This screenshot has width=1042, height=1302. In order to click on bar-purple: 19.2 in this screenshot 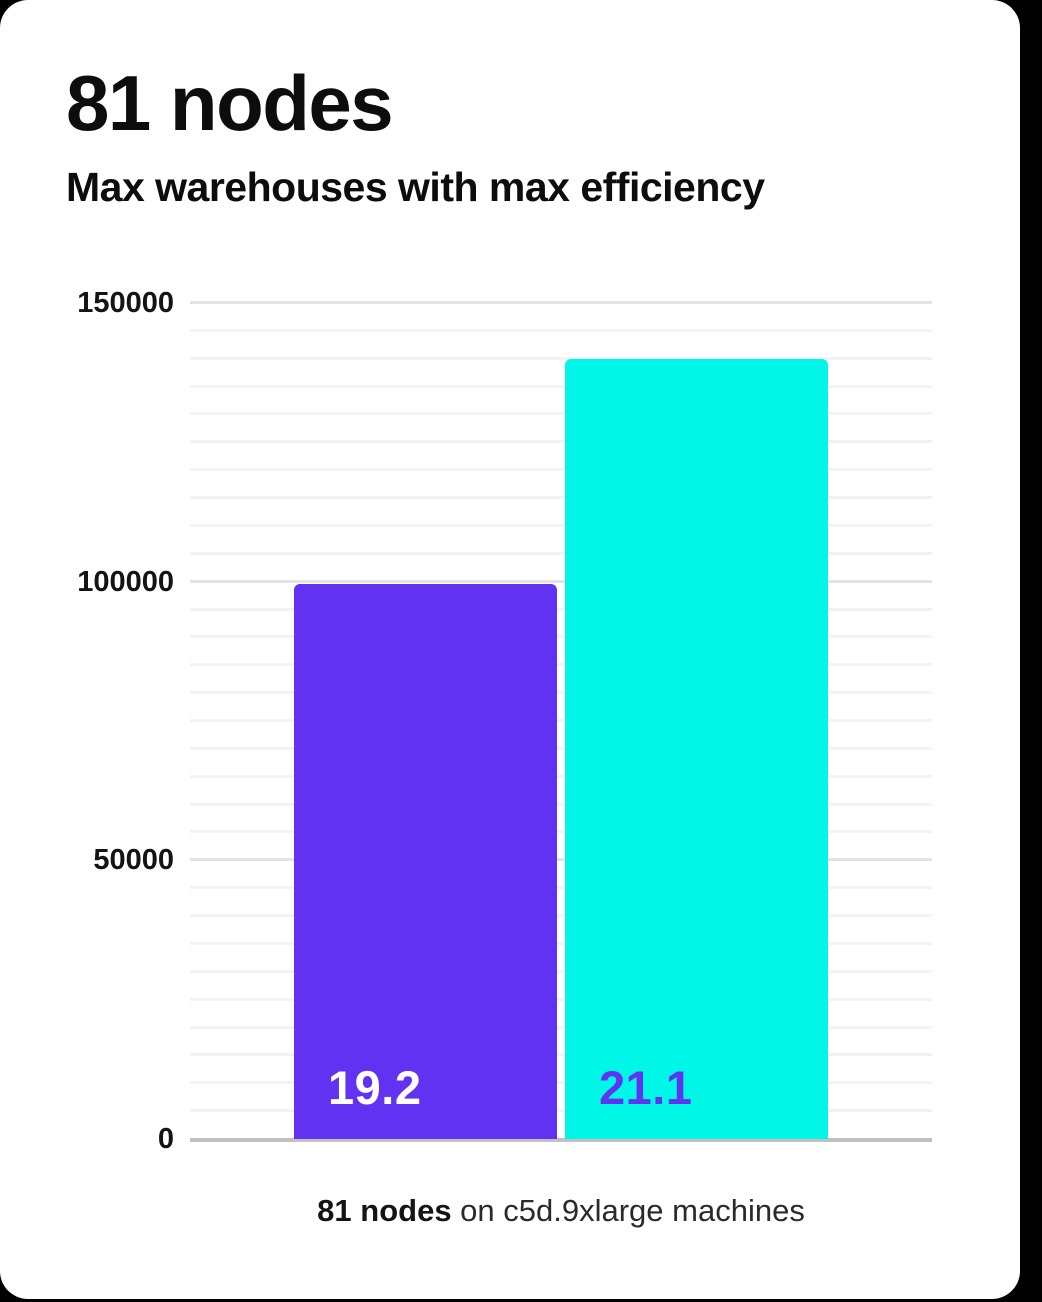, I will do `click(425, 861)`.